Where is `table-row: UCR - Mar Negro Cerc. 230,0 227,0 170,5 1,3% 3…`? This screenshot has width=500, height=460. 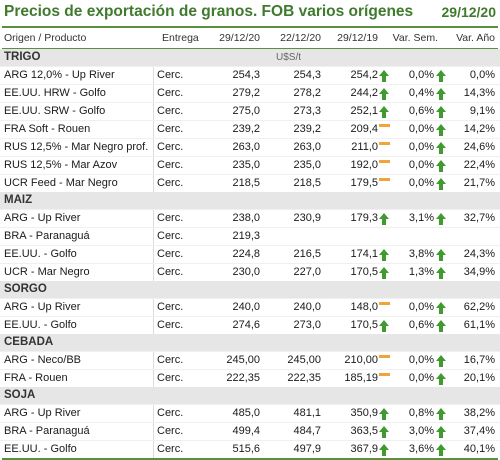 table-row: UCR - Mar Negro Cerc. 230,0 227,0 170,5 1,3% 3… is located at coordinates (250, 272).